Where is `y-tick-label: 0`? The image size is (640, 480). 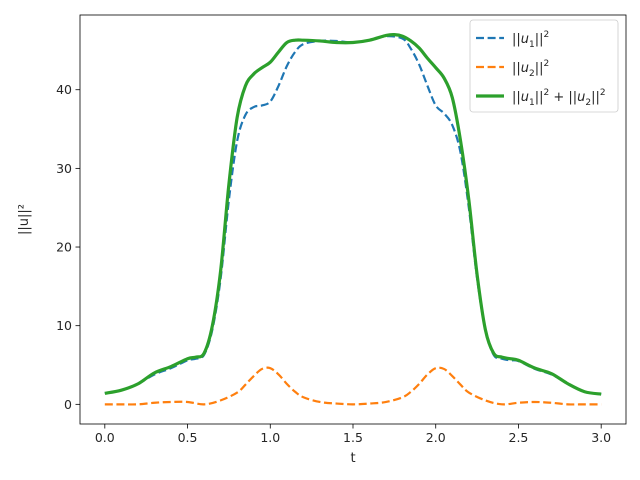 y-tick-label: 0 is located at coordinates (68, 404).